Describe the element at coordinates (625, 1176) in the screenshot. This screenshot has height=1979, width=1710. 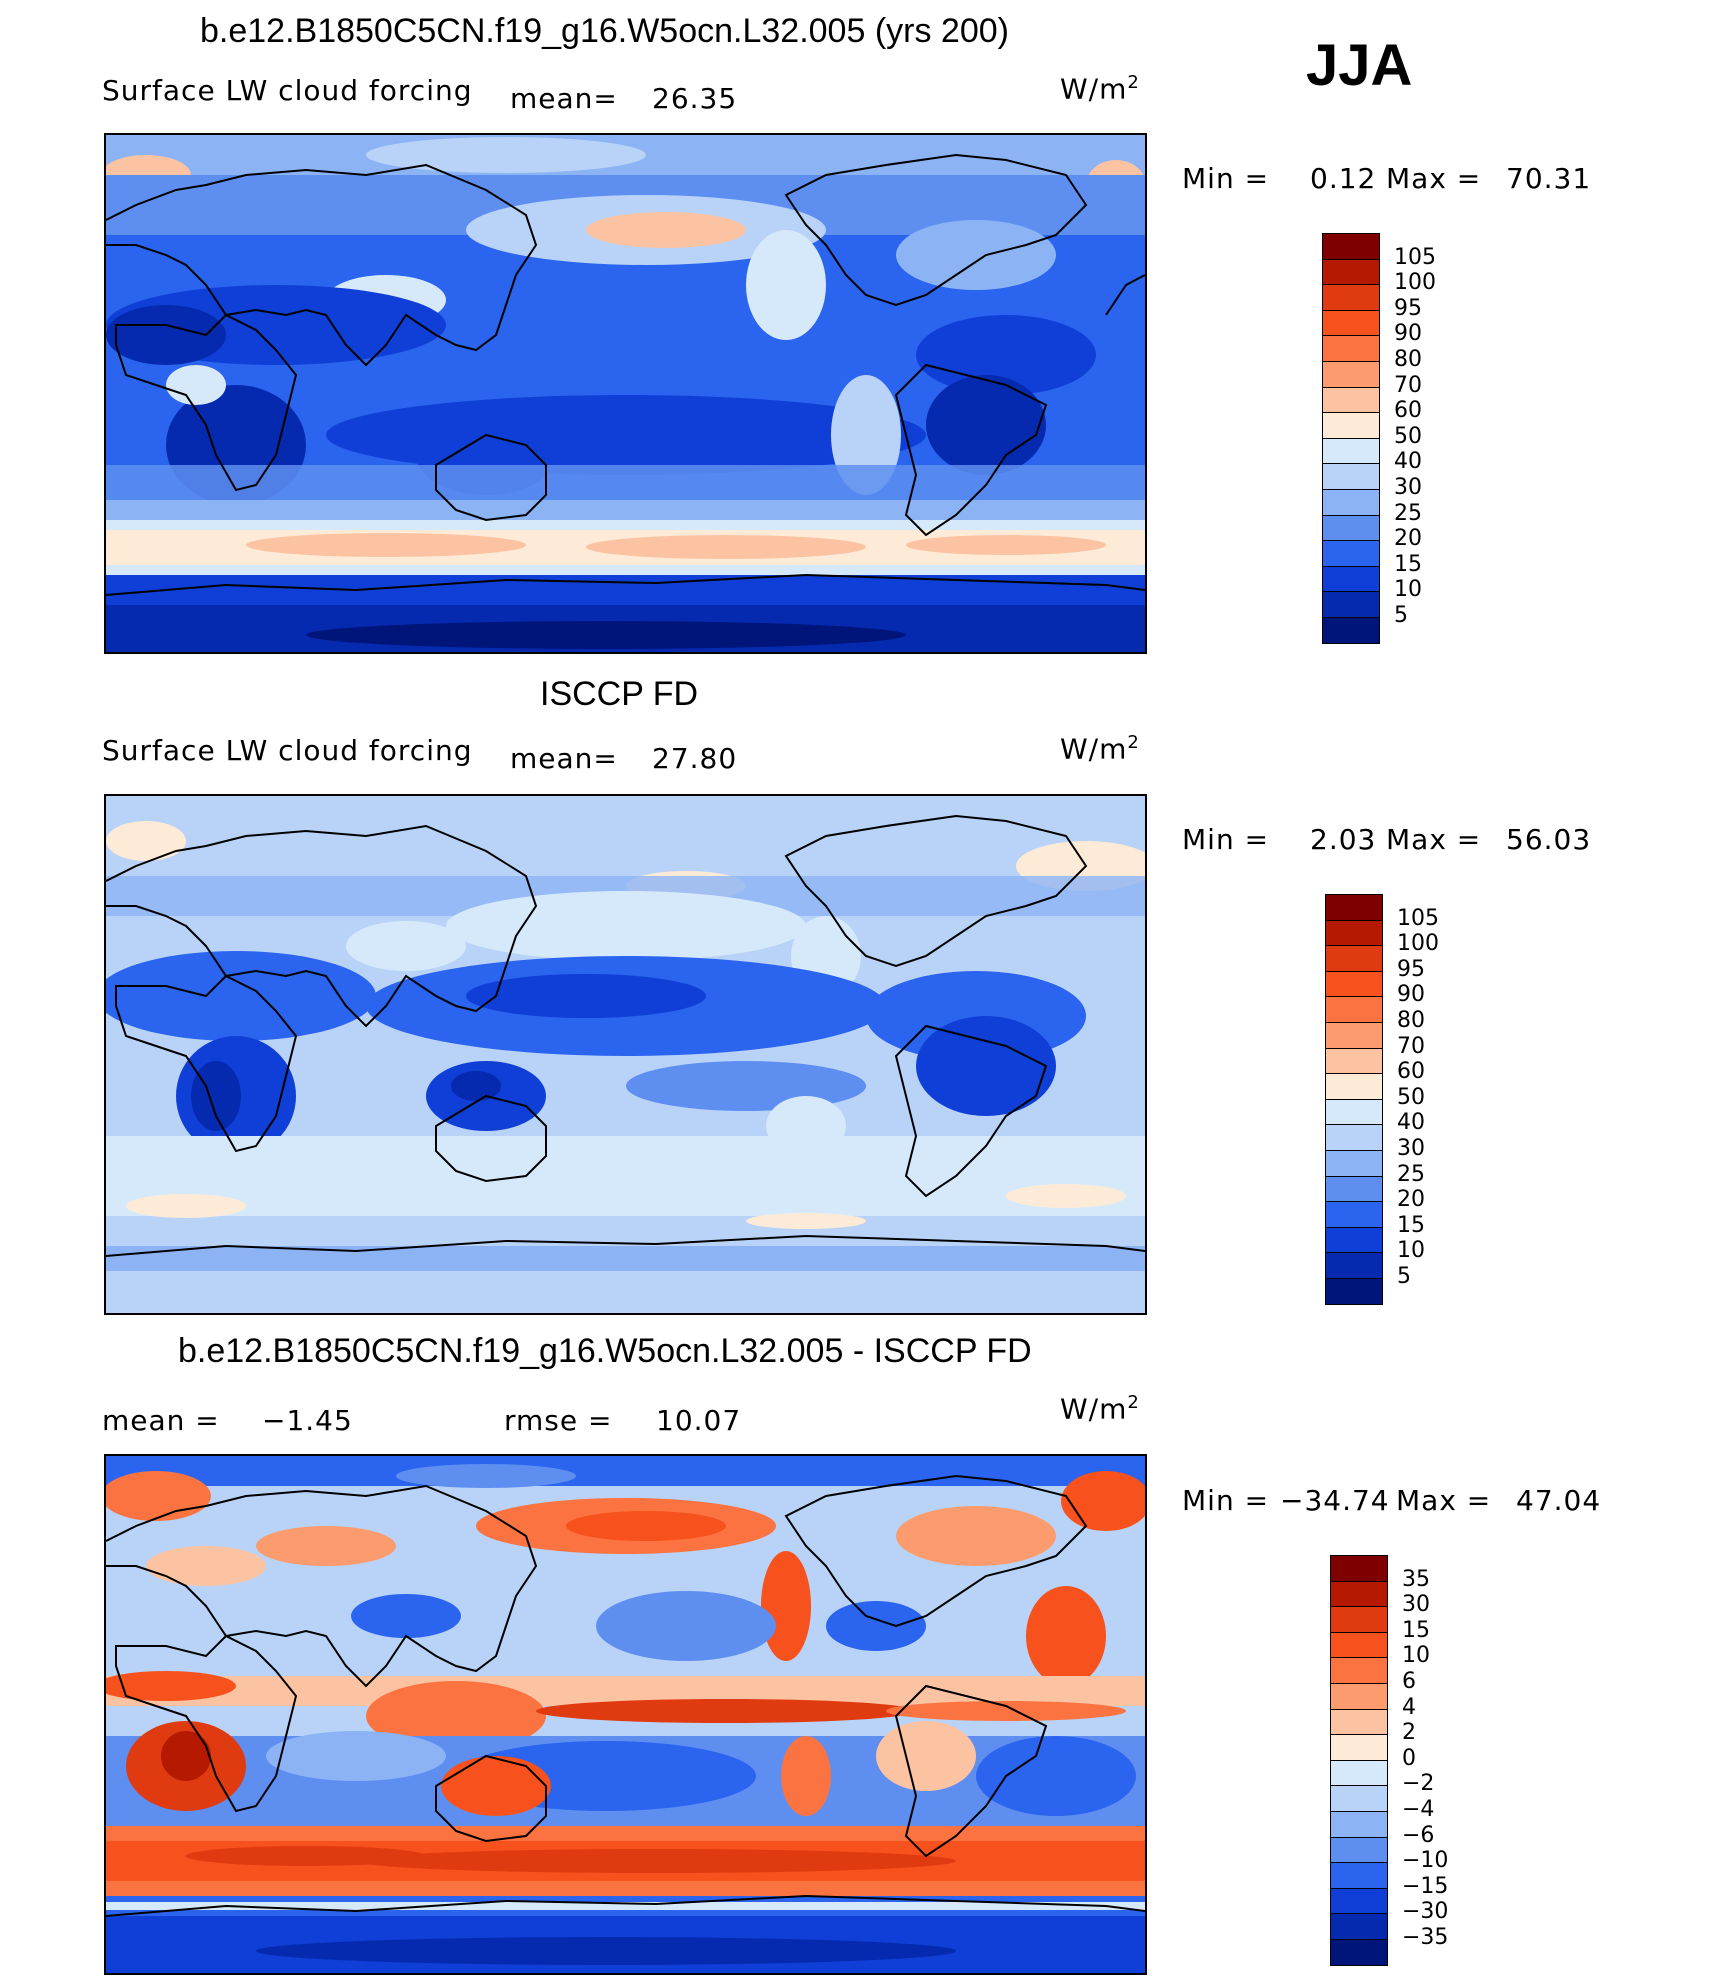
I see `field-sh-subtropics` at that location.